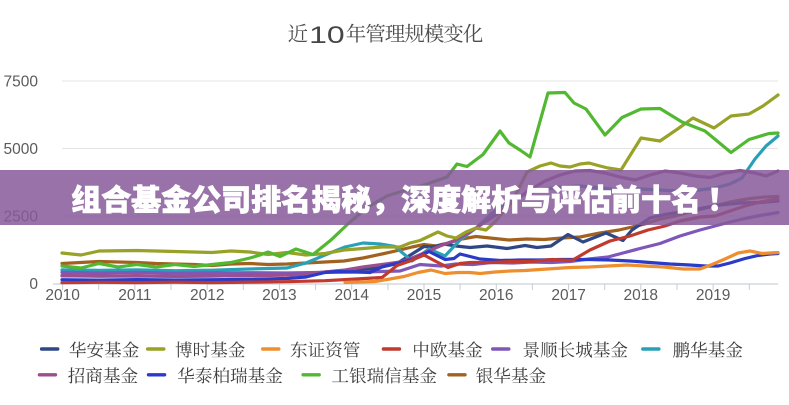 The image size is (789, 405). Describe the element at coordinates (134, 295) in the screenshot. I see `svg-text: 2011` at that location.